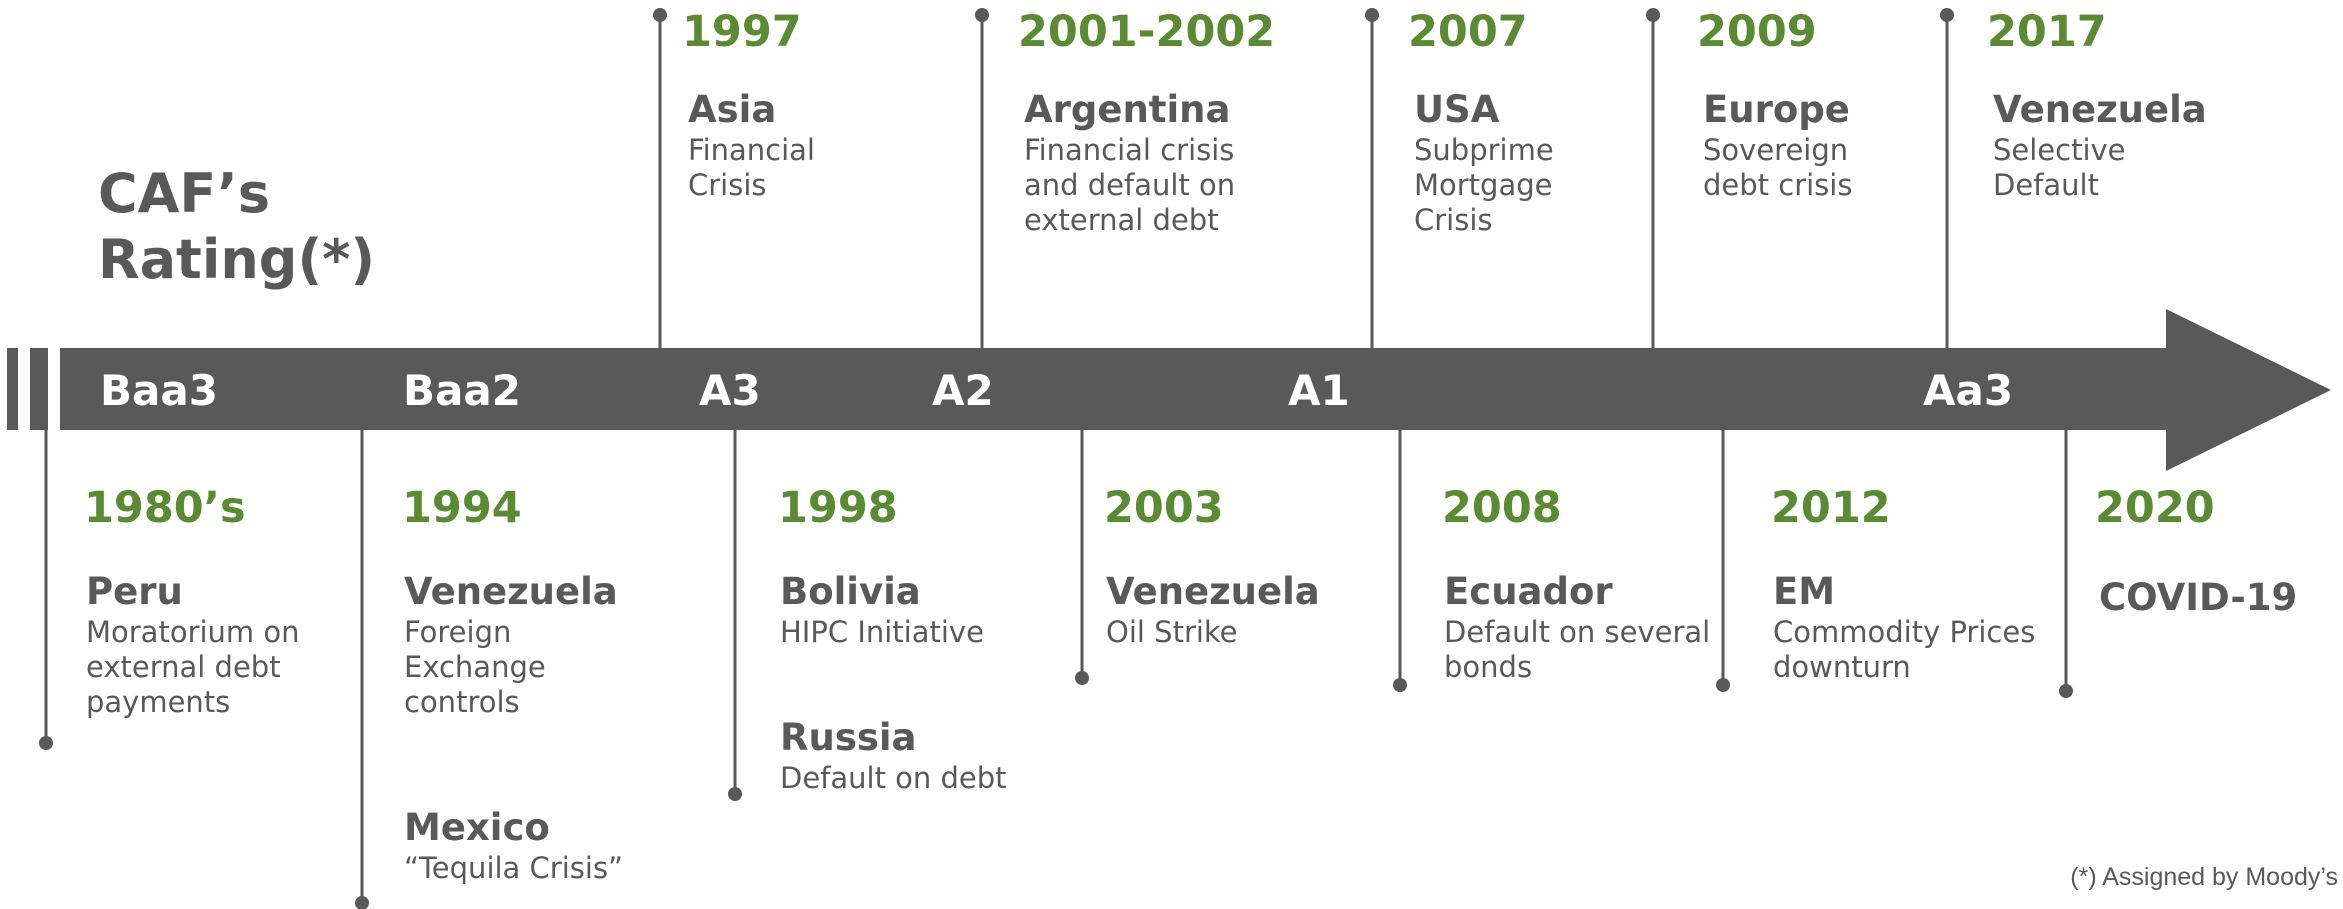  Describe the element at coordinates (1483, 185) in the screenshot. I see `description: Mortgage` at that location.